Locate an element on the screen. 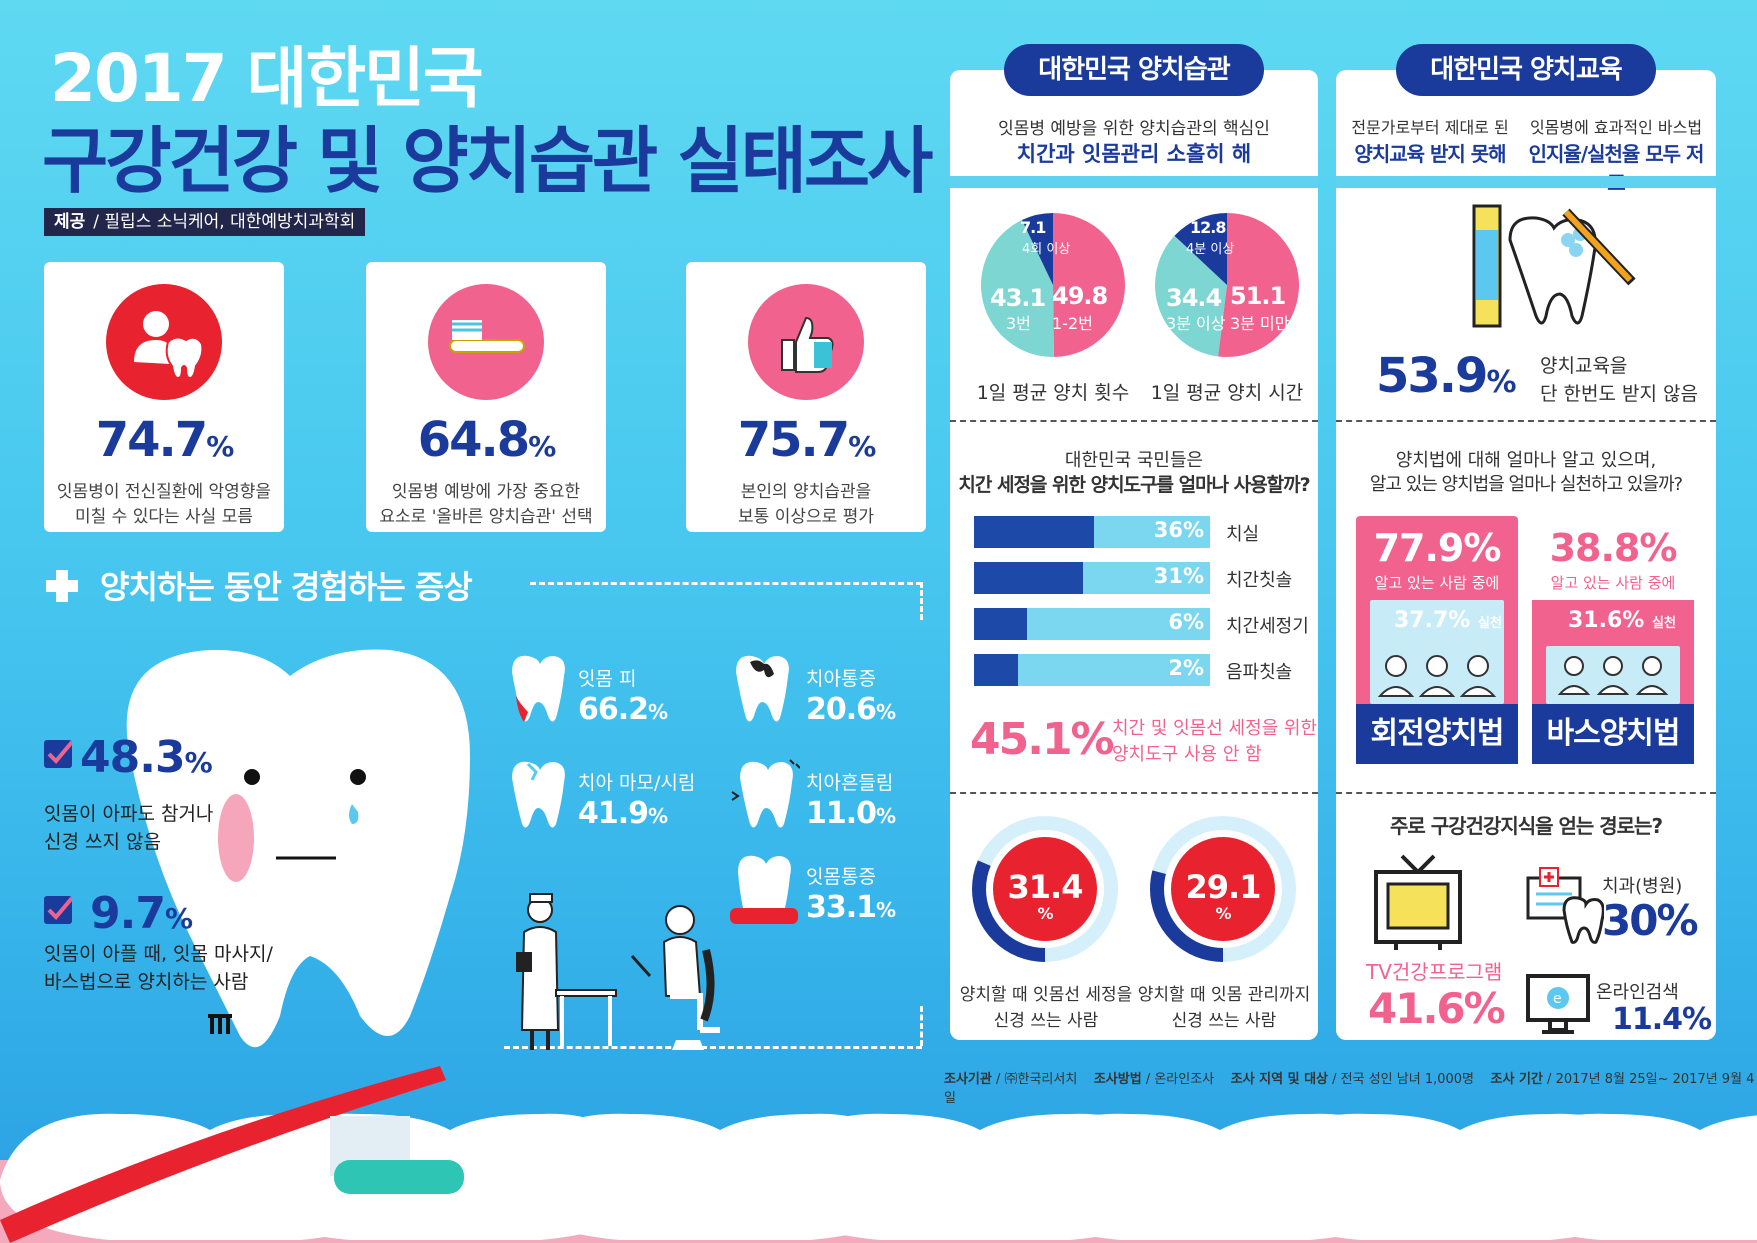 This screenshot has height=1243, width=1757. ring1-arc is located at coordinates (1045, 889).